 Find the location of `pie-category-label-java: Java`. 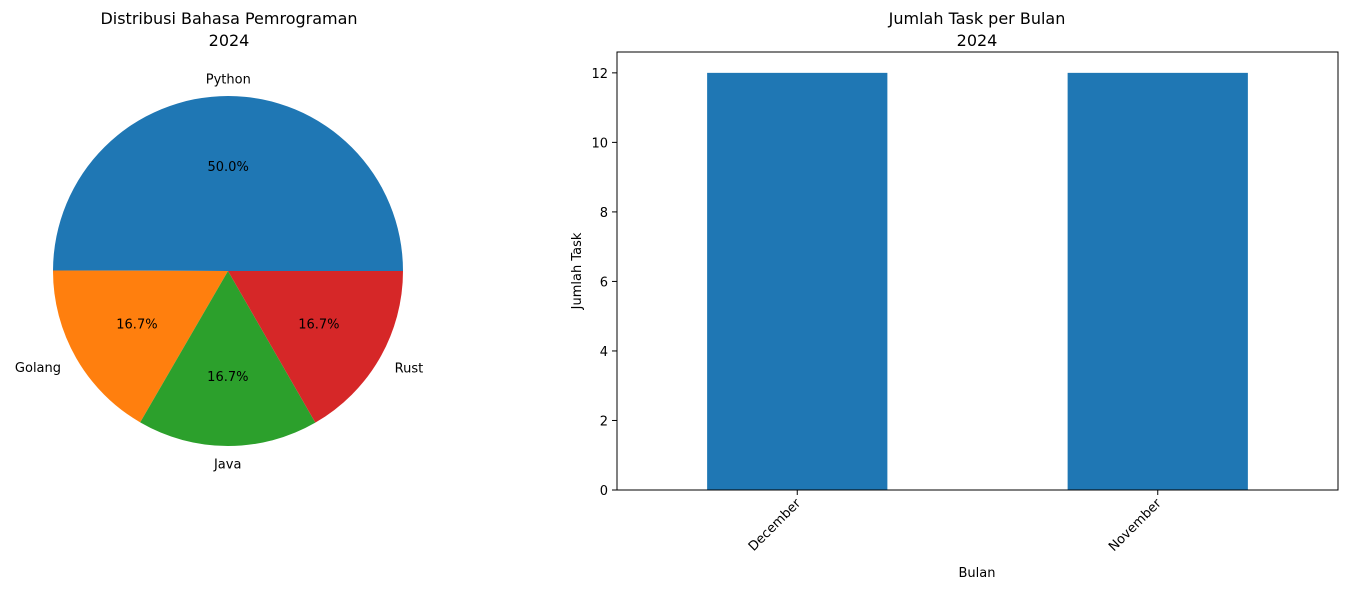

pie-category-label-java: Java is located at coordinates (227, 464).